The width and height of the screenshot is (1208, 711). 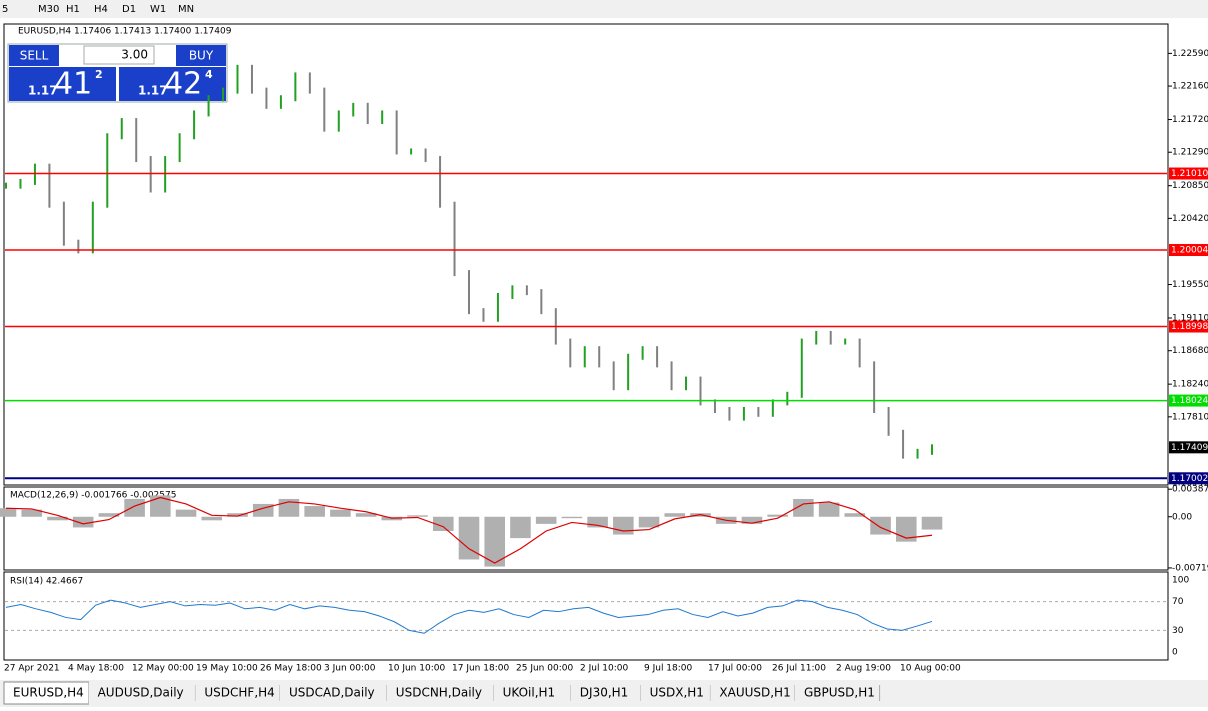 I want to click on tab-label: EURUSD,H4, so click(x=48, y=693).